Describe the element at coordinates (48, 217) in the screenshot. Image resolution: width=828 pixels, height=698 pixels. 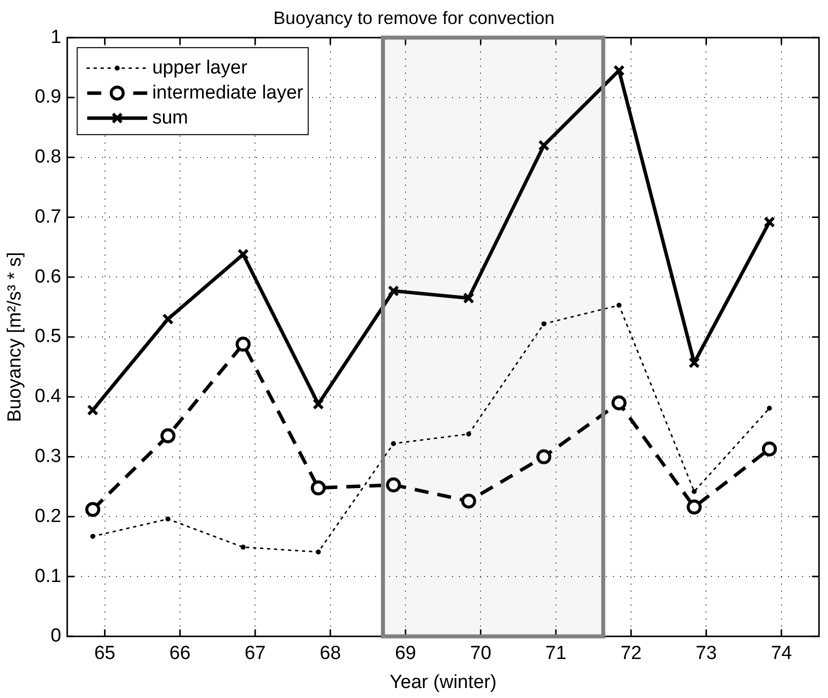
I see `y-tick-label: 0.7` at that location.